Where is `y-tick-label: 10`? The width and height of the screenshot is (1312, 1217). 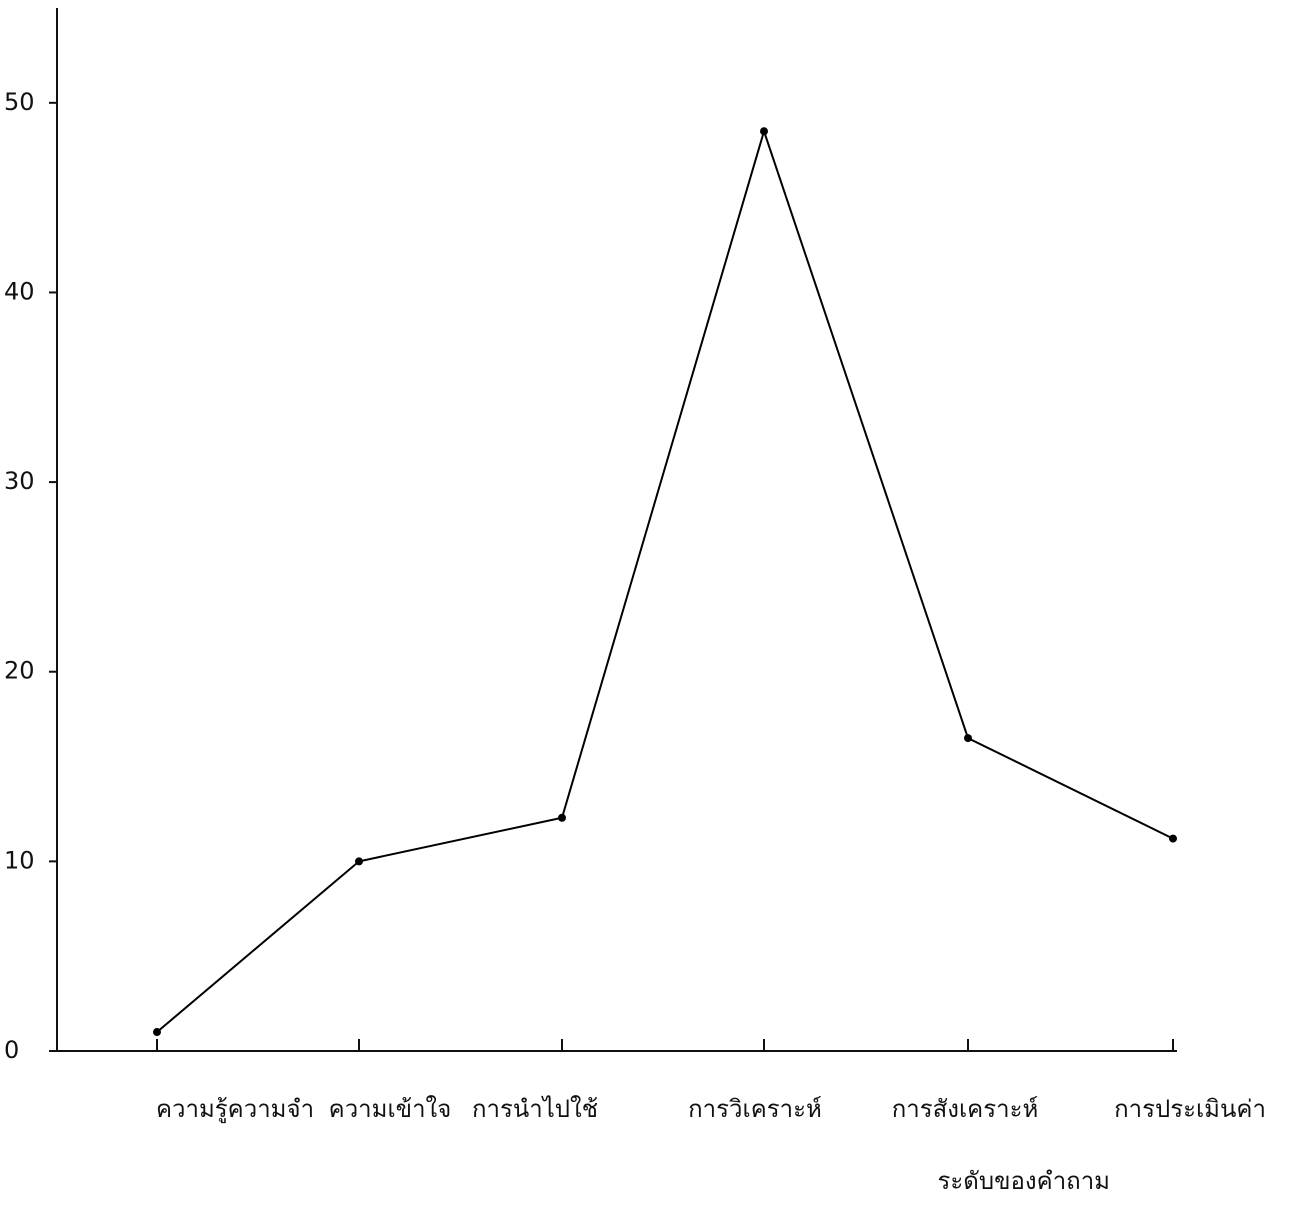
y-tick-label: 10 is located at coordinates (19, 860).